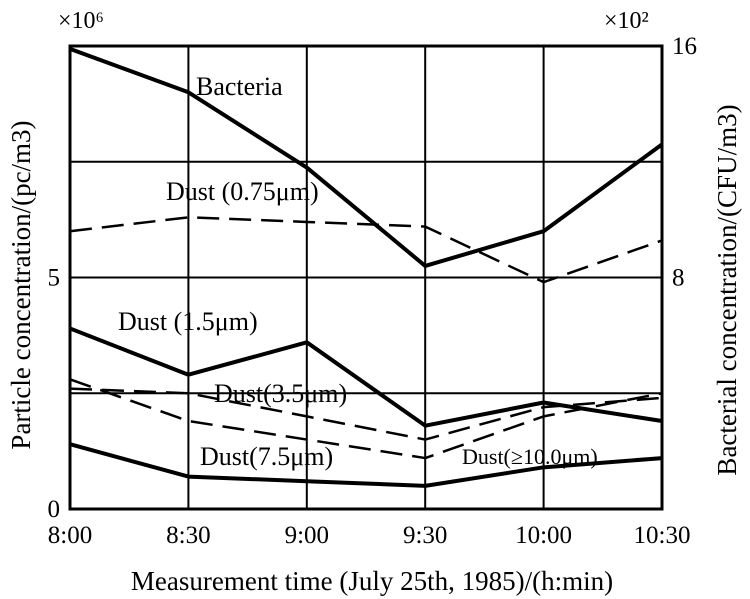 This screenshot has width=750, height=599. I want to click on label-dust-75: Dust(7.5μm), so click(266, 456).